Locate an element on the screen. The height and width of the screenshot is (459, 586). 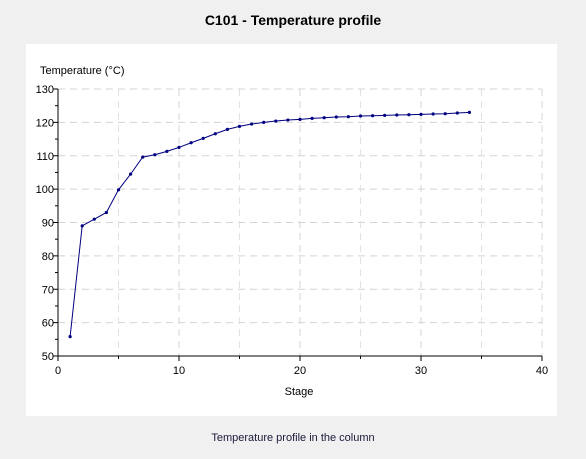
y-tick-label: 80 is located at coordinates (48, 257).